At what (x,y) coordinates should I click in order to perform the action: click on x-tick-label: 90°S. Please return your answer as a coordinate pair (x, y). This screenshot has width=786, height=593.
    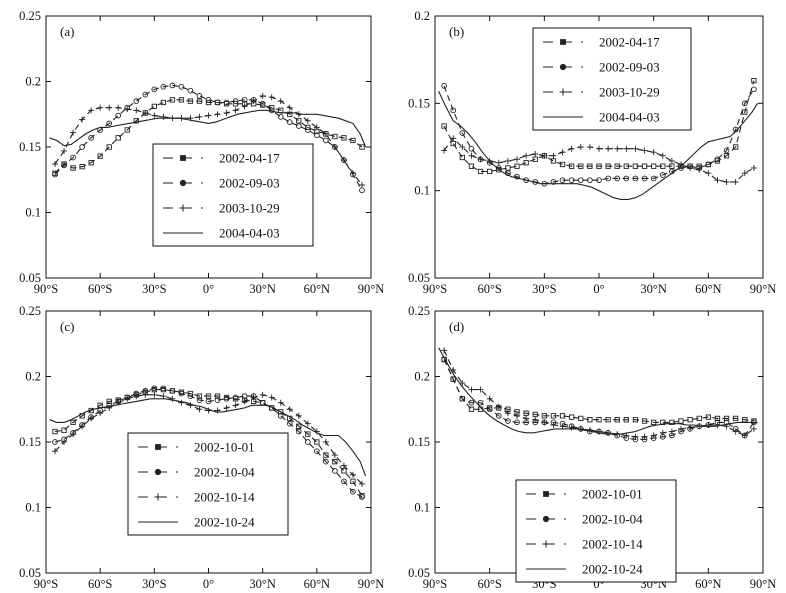
    Looking at the image, I should click on (46, 584).